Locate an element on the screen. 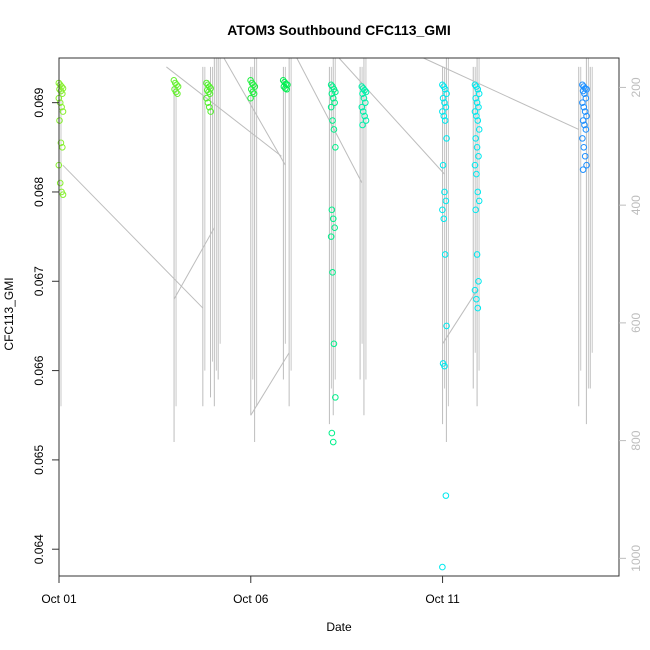  y-tick-label: 0.067 is located at coordinates (39, 281).